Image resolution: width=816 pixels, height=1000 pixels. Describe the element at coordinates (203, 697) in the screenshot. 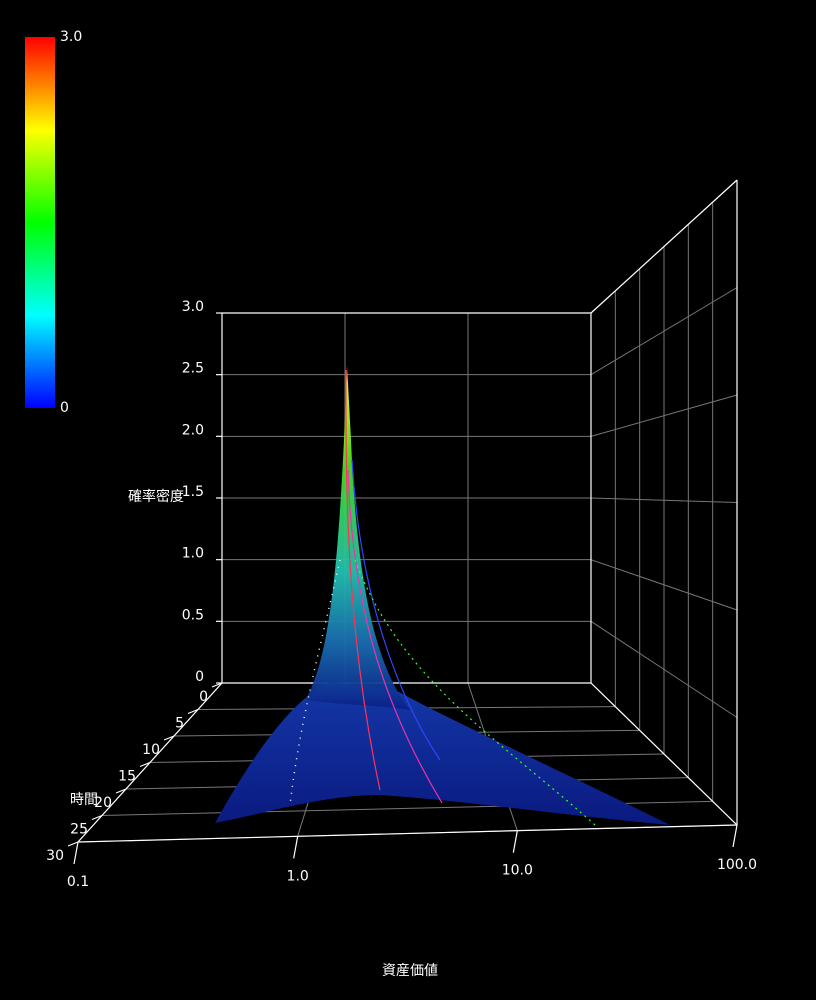

I see `y-tick-label: 0` at that location.